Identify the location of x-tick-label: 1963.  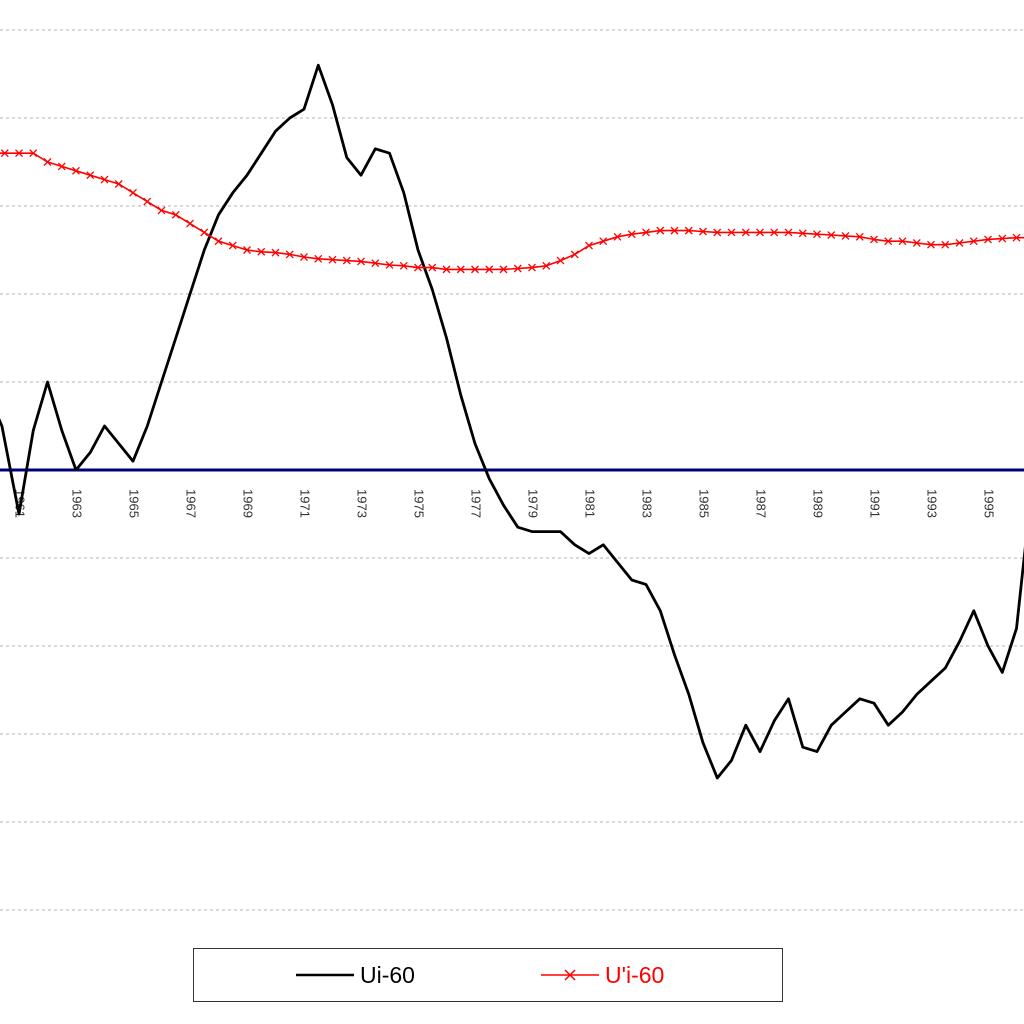
(77, 503).